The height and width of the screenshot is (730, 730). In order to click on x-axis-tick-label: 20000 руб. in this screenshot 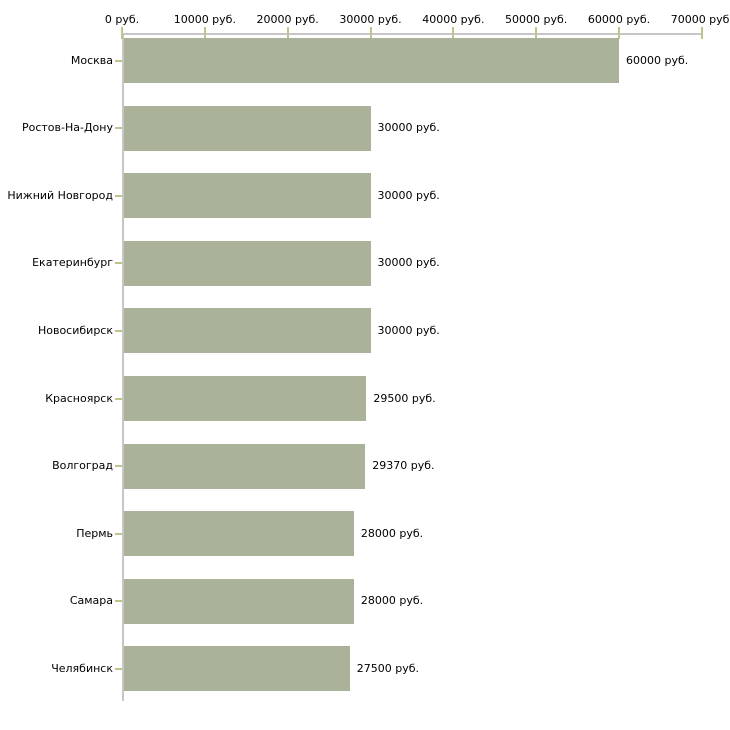, I will do `click(287, 19)`.